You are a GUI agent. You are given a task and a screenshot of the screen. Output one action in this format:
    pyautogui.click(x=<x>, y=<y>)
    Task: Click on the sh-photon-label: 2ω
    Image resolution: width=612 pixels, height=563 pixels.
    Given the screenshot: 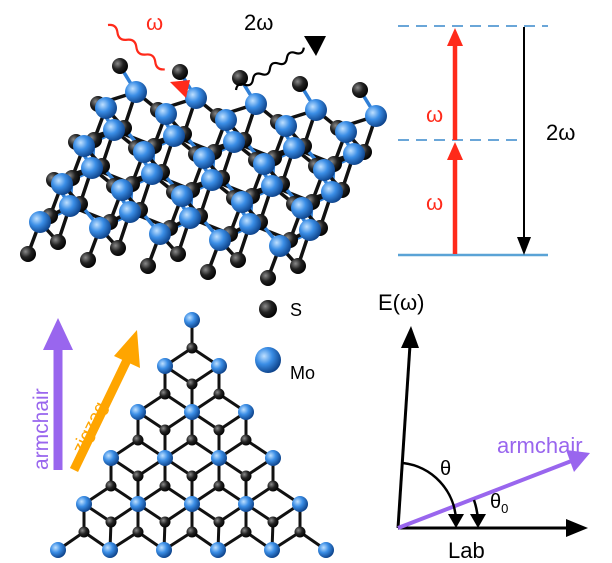 What is the action you would take?
    pyautogui.click(x=258, y=22)
    